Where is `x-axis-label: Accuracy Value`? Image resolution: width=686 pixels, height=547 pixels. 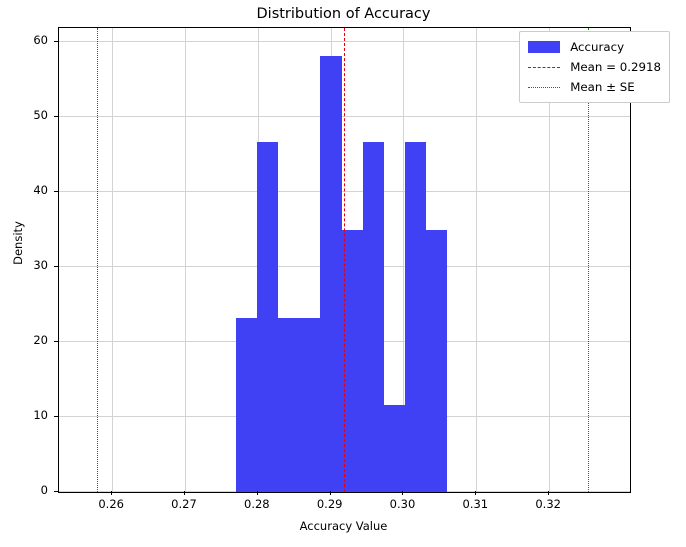
x-axis-label: Accuracy Value is located at coordinates (343, 526).